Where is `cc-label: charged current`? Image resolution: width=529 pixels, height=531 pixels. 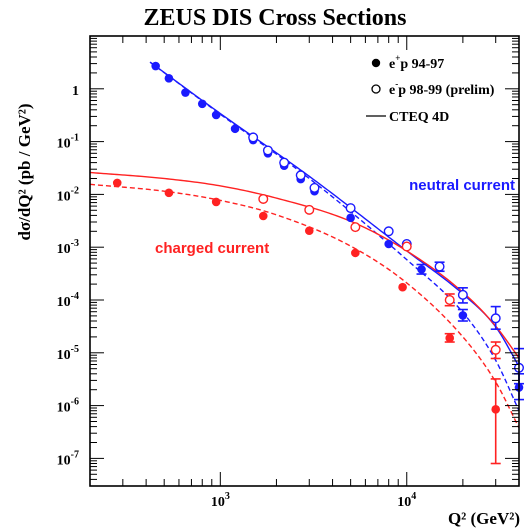
cc-label: charged current is located at coordinates (212, 248).